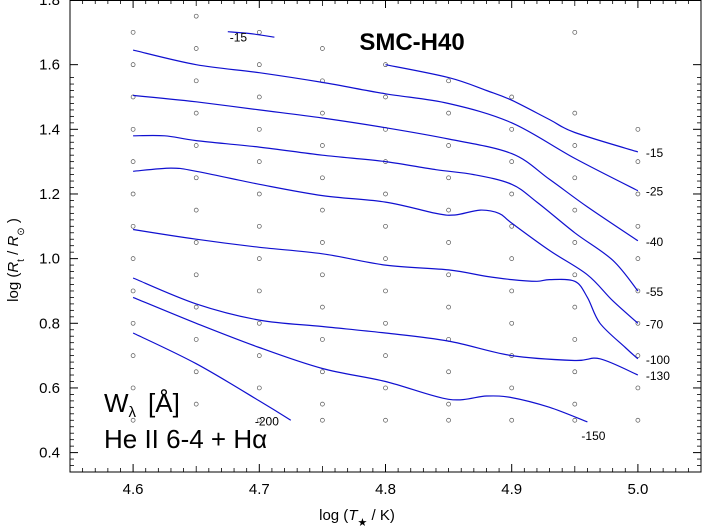 Image resolution: width=703 pixels, height=526 pixels. What do you see at coordinates (49, 323) in the screenshot?
I see `y-tick-label: 0.8` at bounding box center [49, 323].